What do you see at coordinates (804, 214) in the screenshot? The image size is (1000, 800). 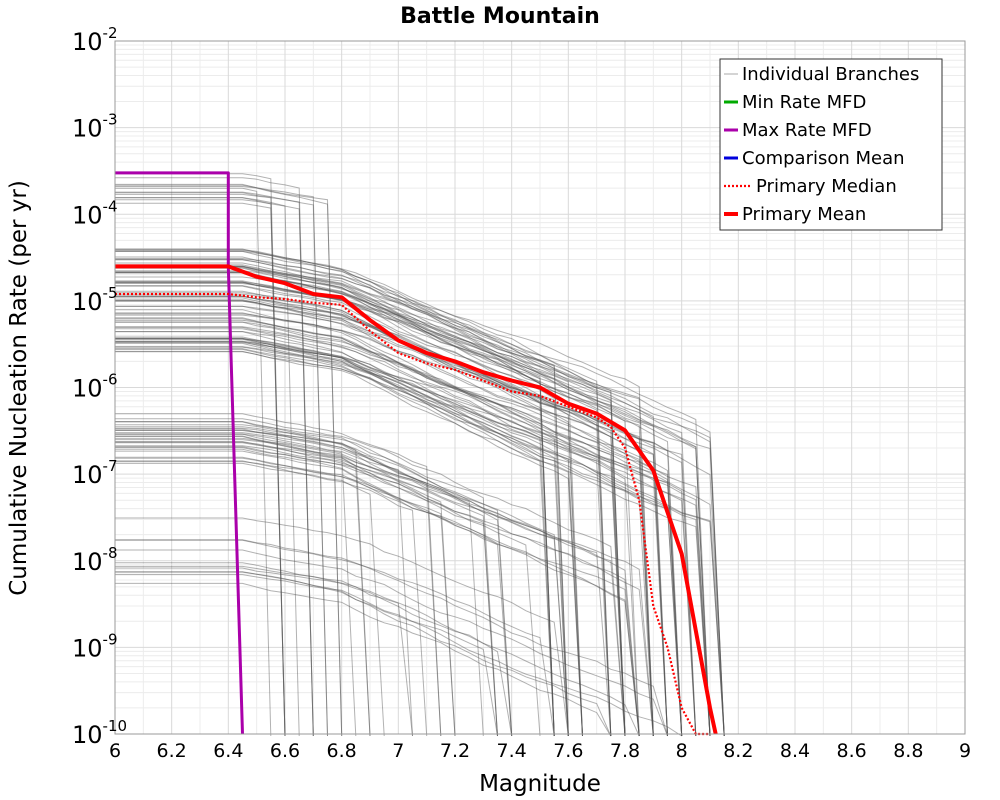 I see `legend-label: Primary Mean` at bounding box center [804, 214].